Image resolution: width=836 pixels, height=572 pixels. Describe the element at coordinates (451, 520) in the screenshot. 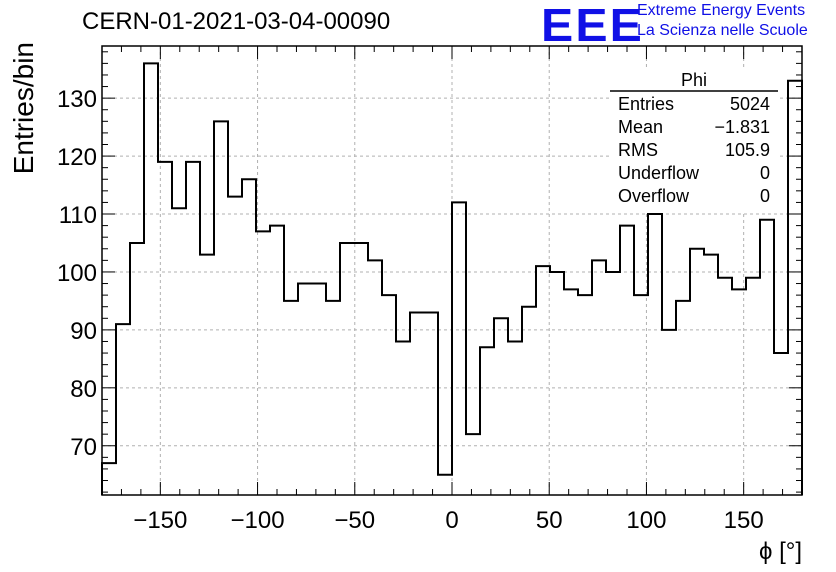

I see `x-tick-label: 0` at that location.